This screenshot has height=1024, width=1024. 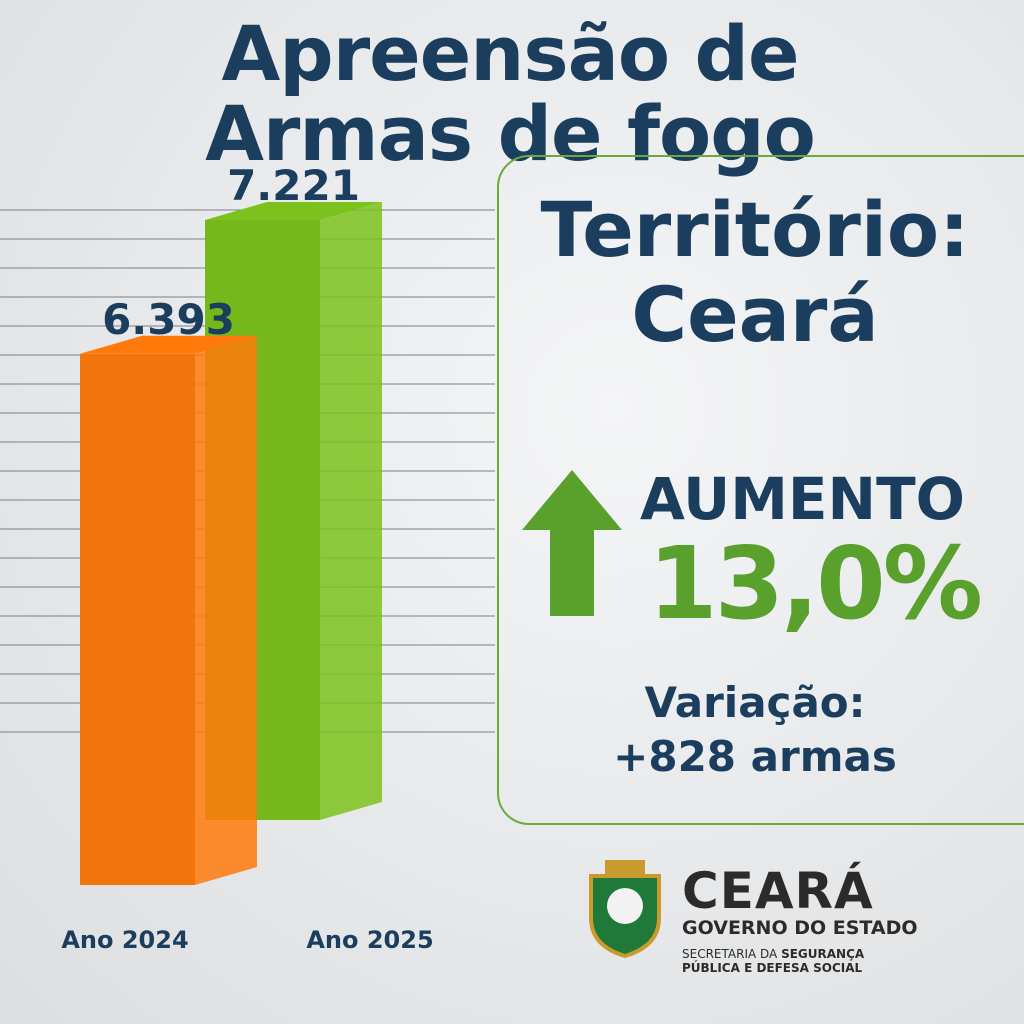 I want to click on up-arrow, so click(x=572, y=543).